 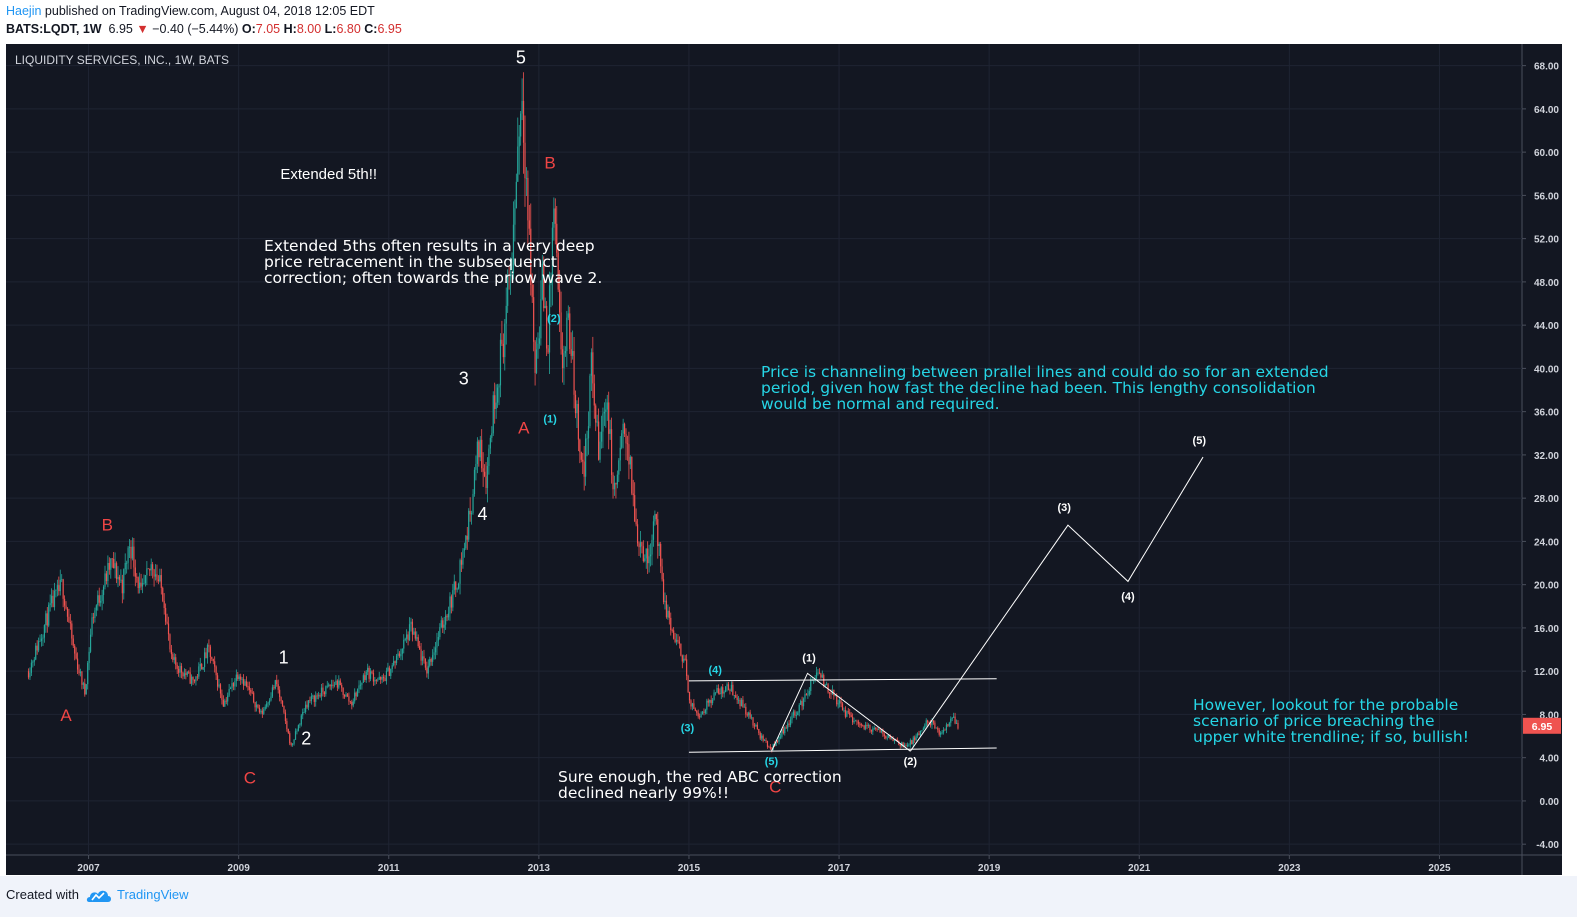 I want to click on tradingview-link: TradingView, so click(x=153, y=894).